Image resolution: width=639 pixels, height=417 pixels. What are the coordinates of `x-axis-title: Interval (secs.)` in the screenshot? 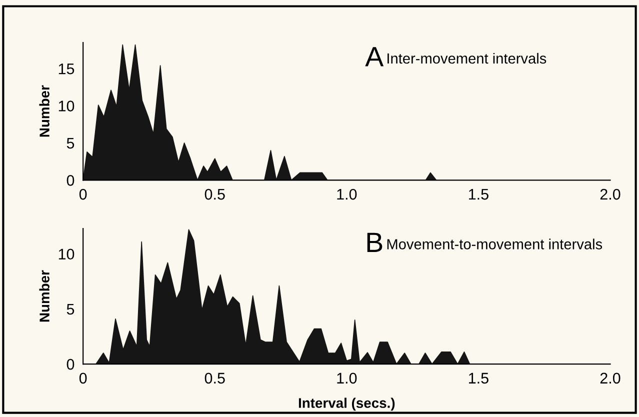 It's located at (346, 404).